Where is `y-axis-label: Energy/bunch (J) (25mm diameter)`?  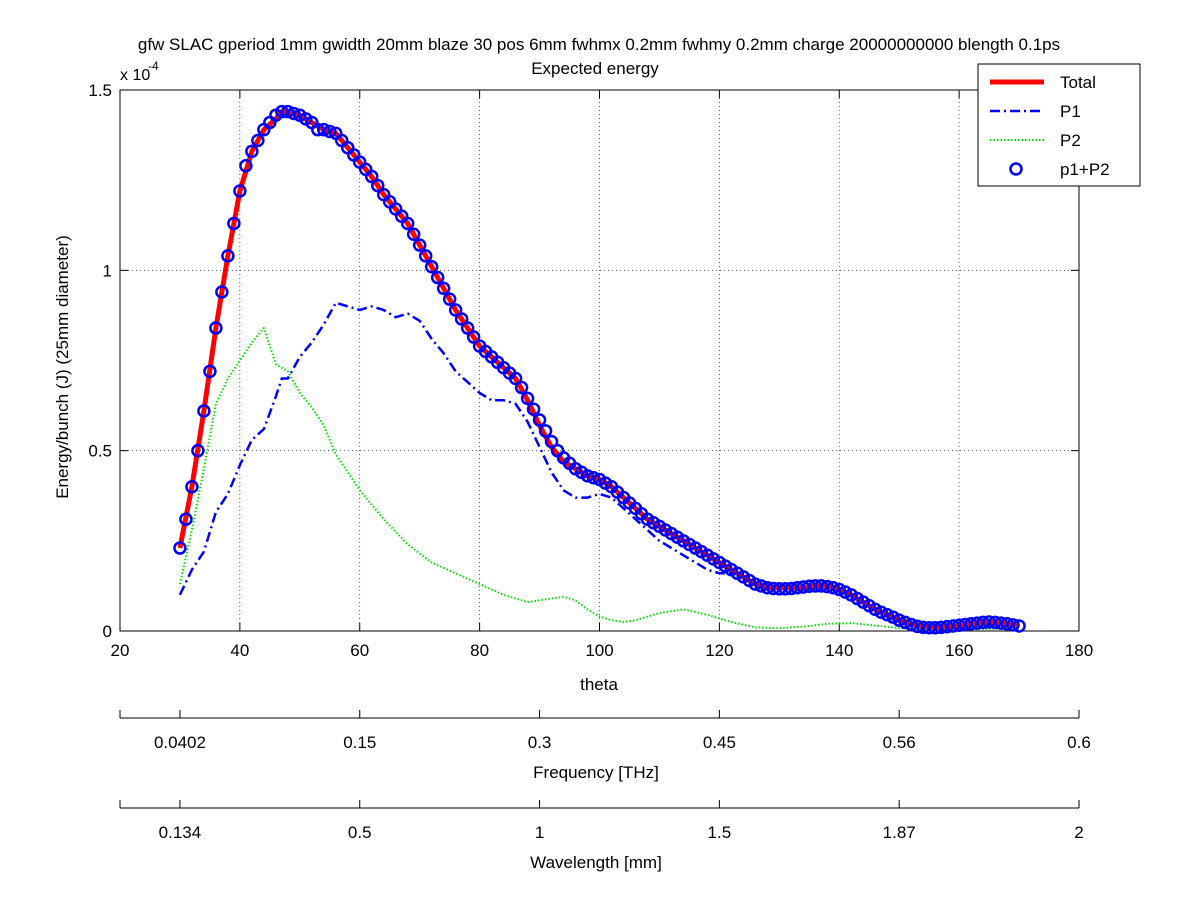
y-axis-label: Energy/bunch (J) (25mm diameter) is located at coordinates (62, 367).